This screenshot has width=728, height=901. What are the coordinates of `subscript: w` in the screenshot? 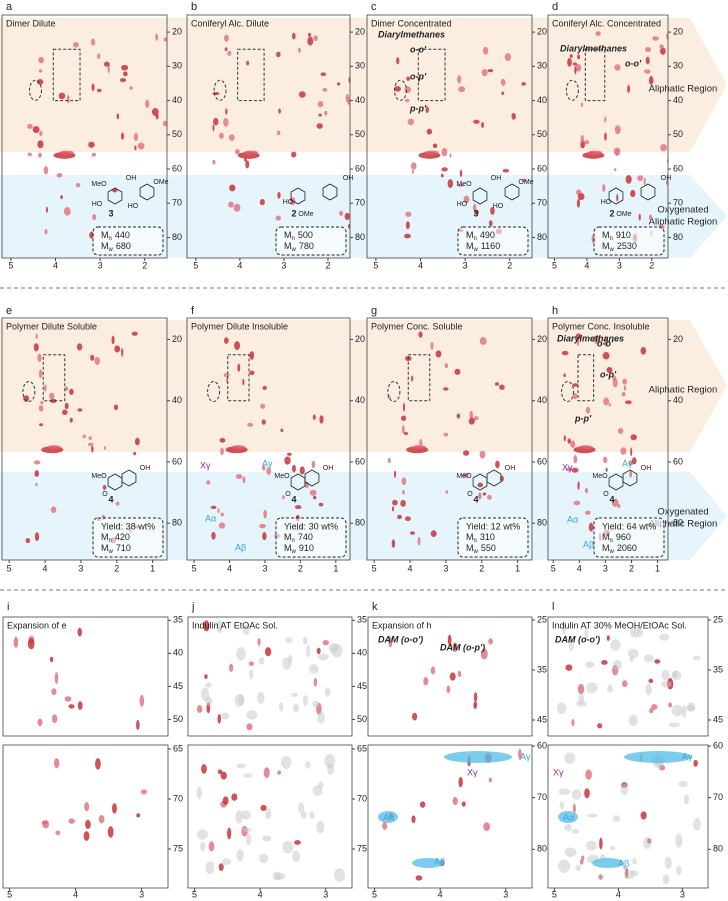 It's located at (612, 250).